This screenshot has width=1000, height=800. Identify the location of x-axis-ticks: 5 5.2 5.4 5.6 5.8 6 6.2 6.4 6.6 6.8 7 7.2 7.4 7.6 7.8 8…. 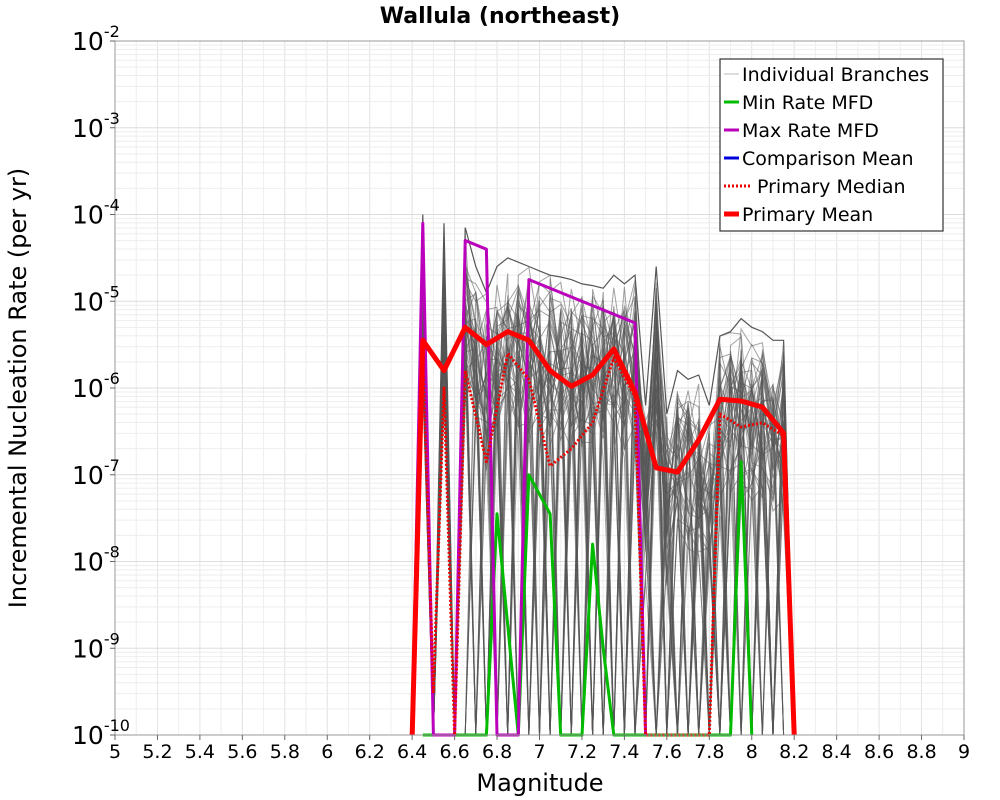
(539, 749).